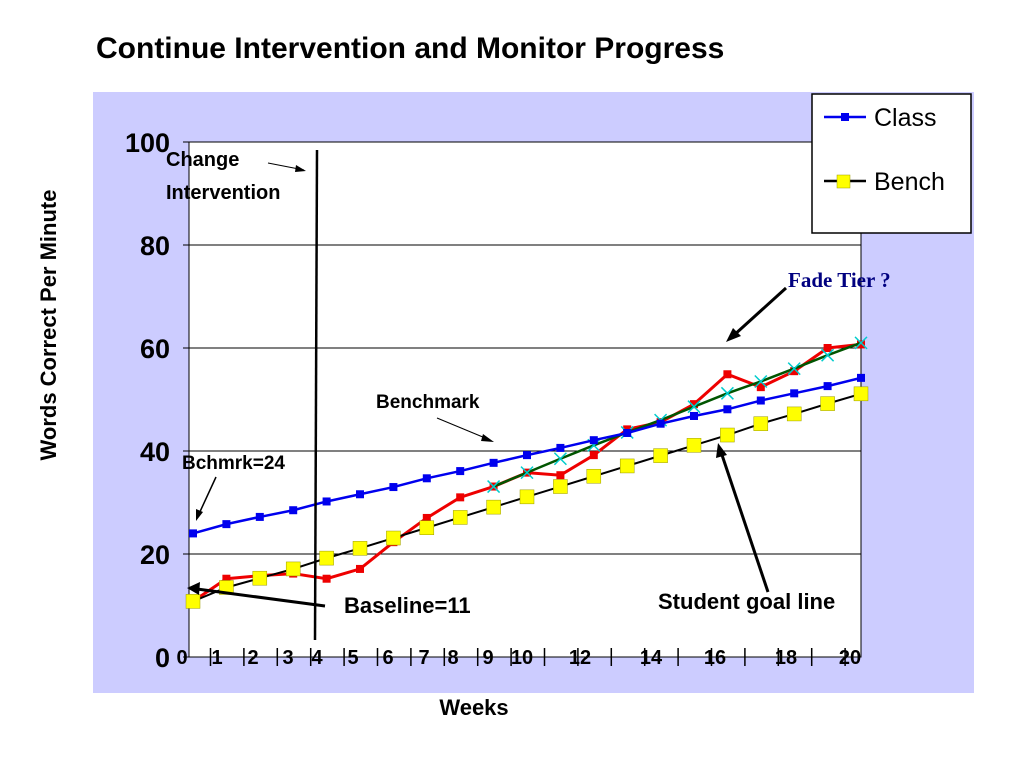 The image size is (1024, 768). Describe the element at coordinates (487, 438) in the screenshot. I see `benchmark-arrowhead` at that location.